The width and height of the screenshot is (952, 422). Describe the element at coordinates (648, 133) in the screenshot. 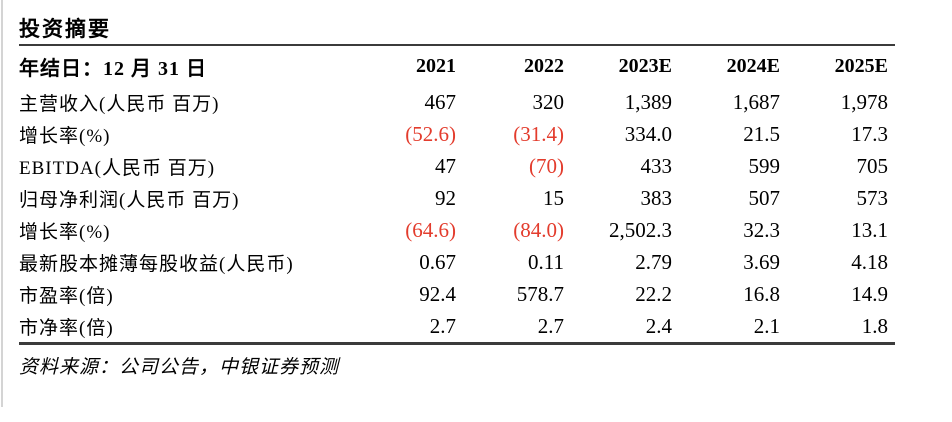

I see `cell-value: 334.0` at that location.